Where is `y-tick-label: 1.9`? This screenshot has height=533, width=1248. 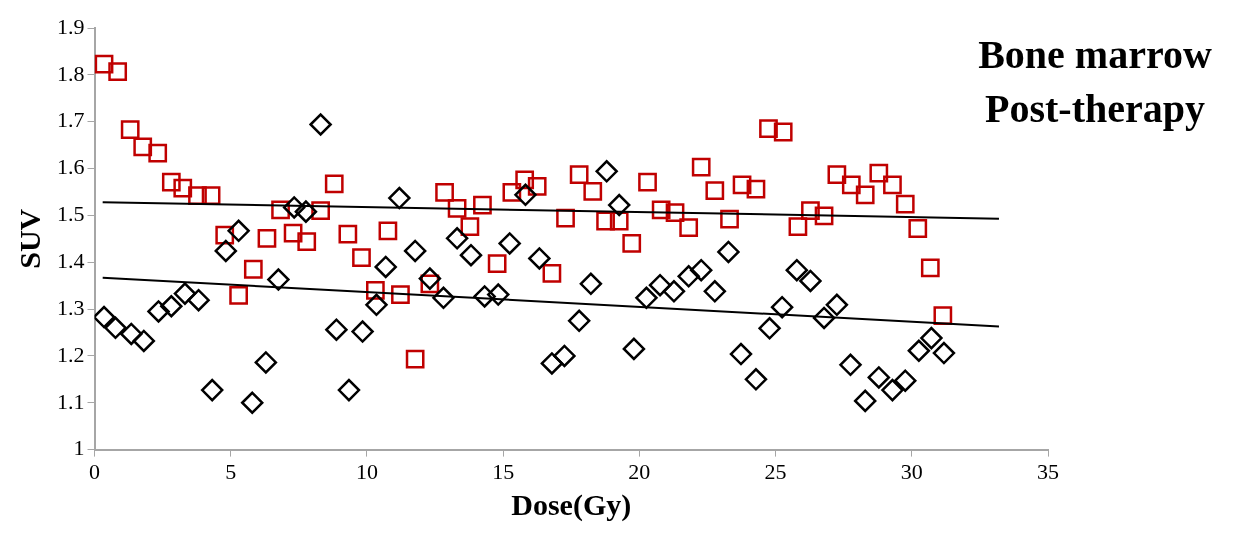
y-tick-label: 1.9 is located at coordinates (71, 26).